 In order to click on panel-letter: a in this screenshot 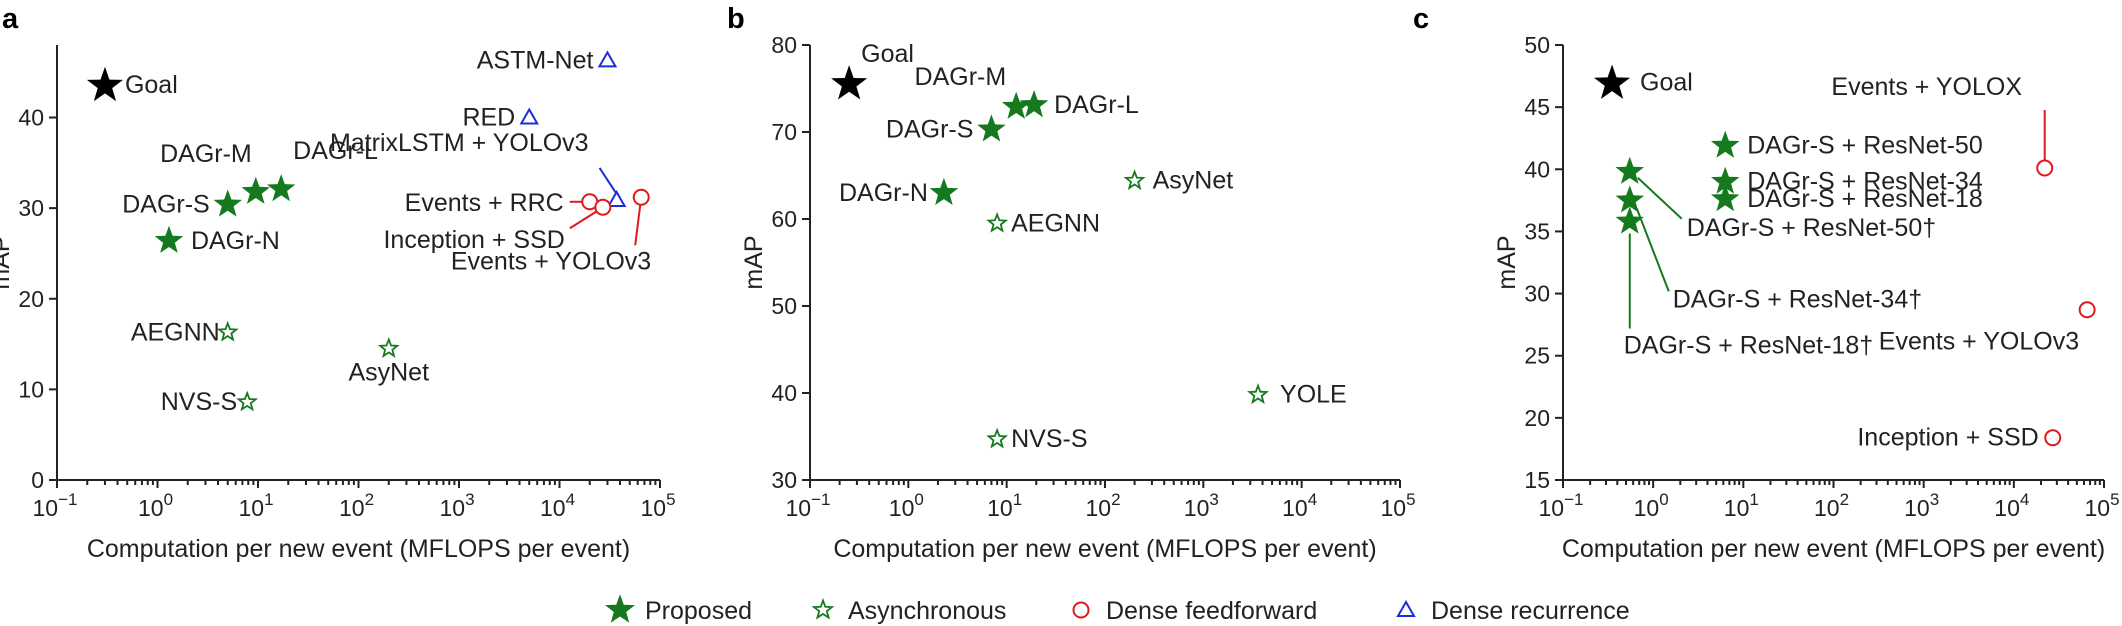, I will do `click(10, 19)`.